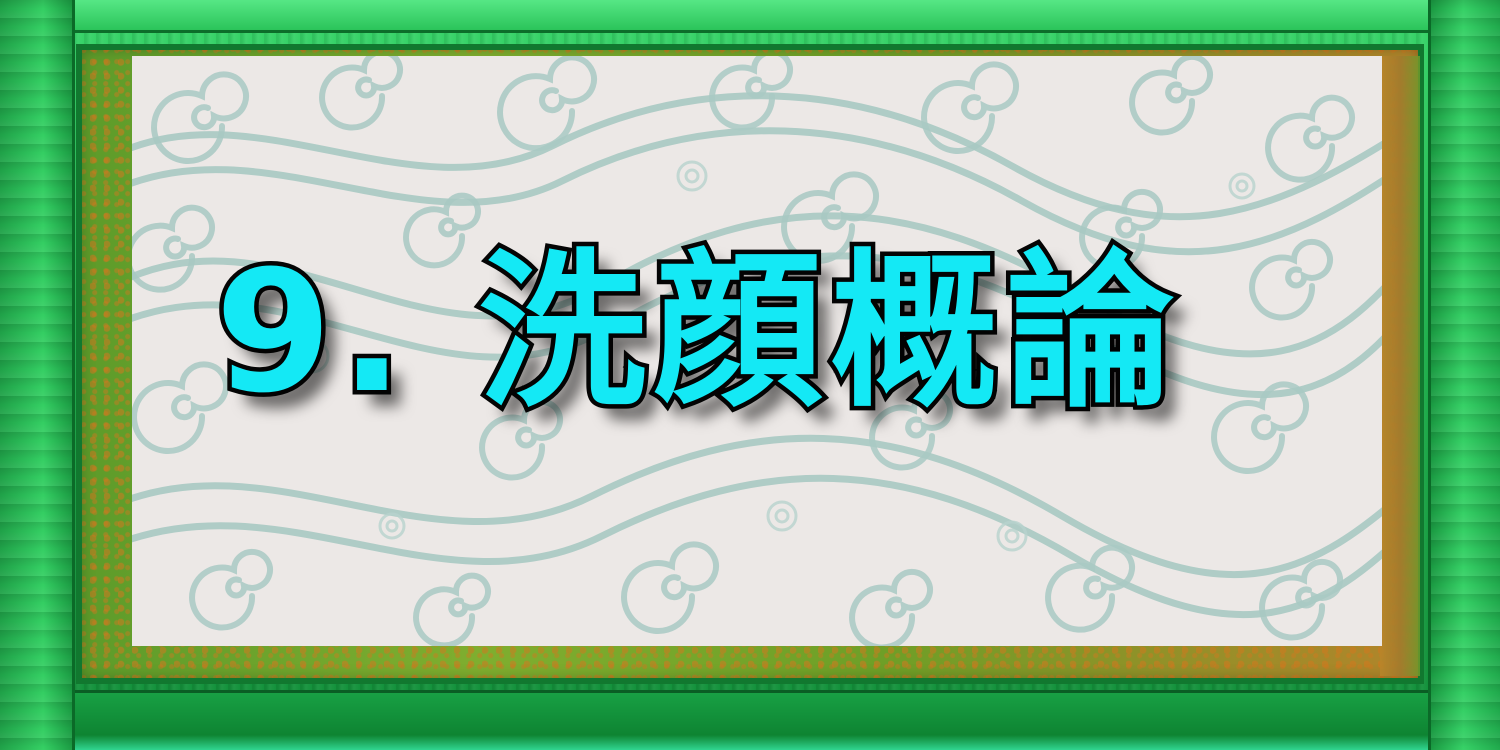  I want to click on frame-top-rail, so click(750, 16).